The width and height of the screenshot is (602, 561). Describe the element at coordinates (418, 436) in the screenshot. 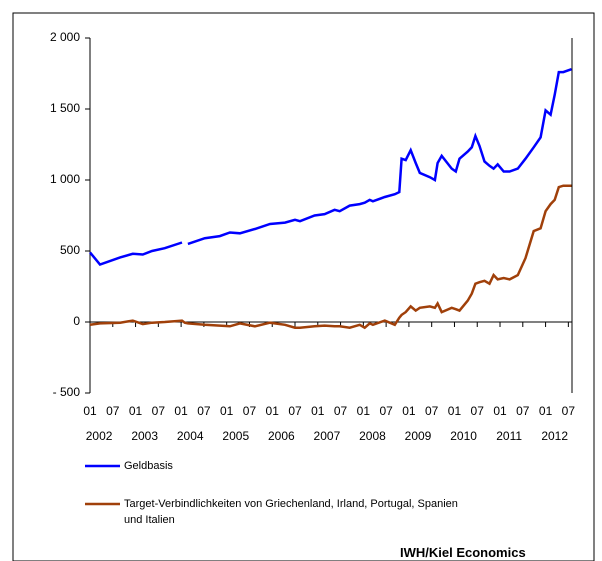

I see `x-year-label: 2009` at that location.